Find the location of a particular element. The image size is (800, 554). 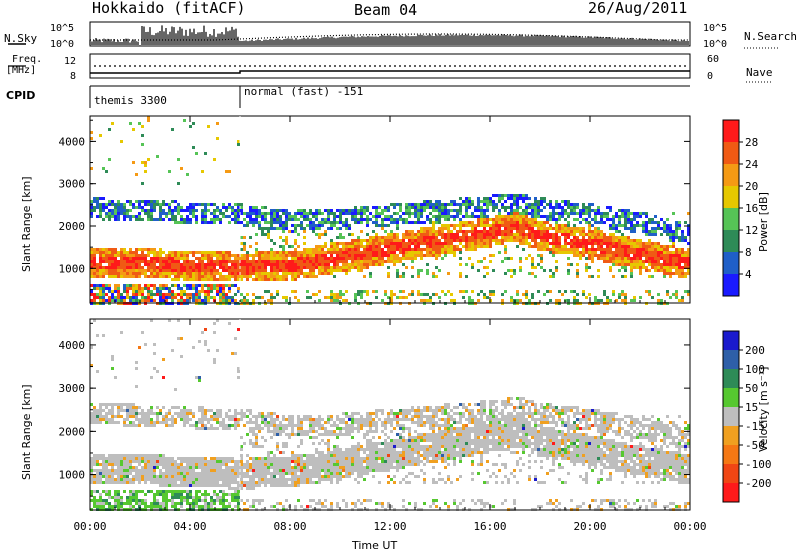

velocity-colorbar-tick-label: -50 is located at coordinates (755, 445).